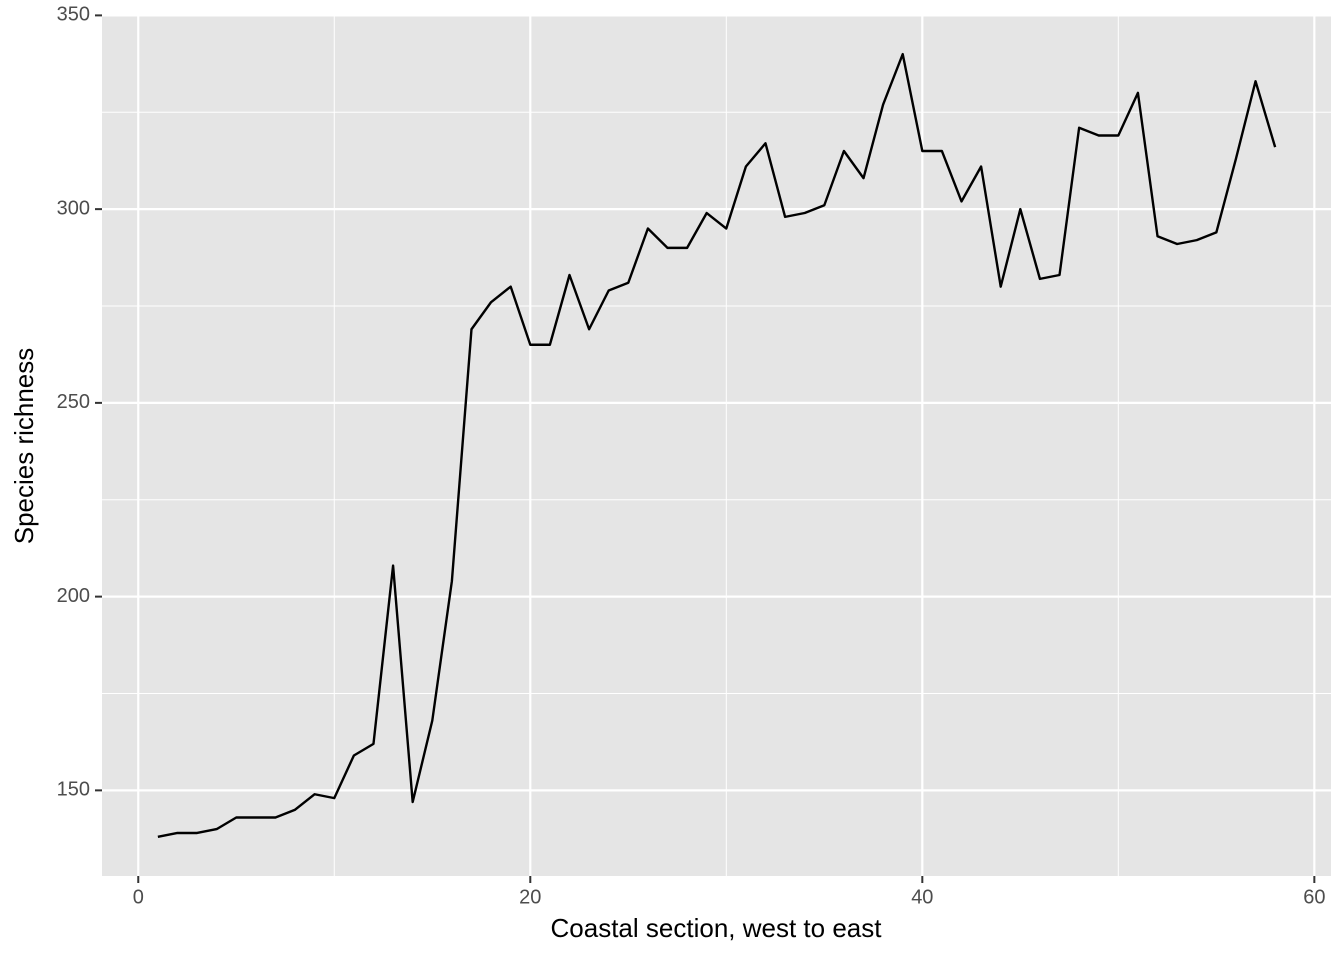  I want to click on x-tick-label: 60, so click(1314, 897).